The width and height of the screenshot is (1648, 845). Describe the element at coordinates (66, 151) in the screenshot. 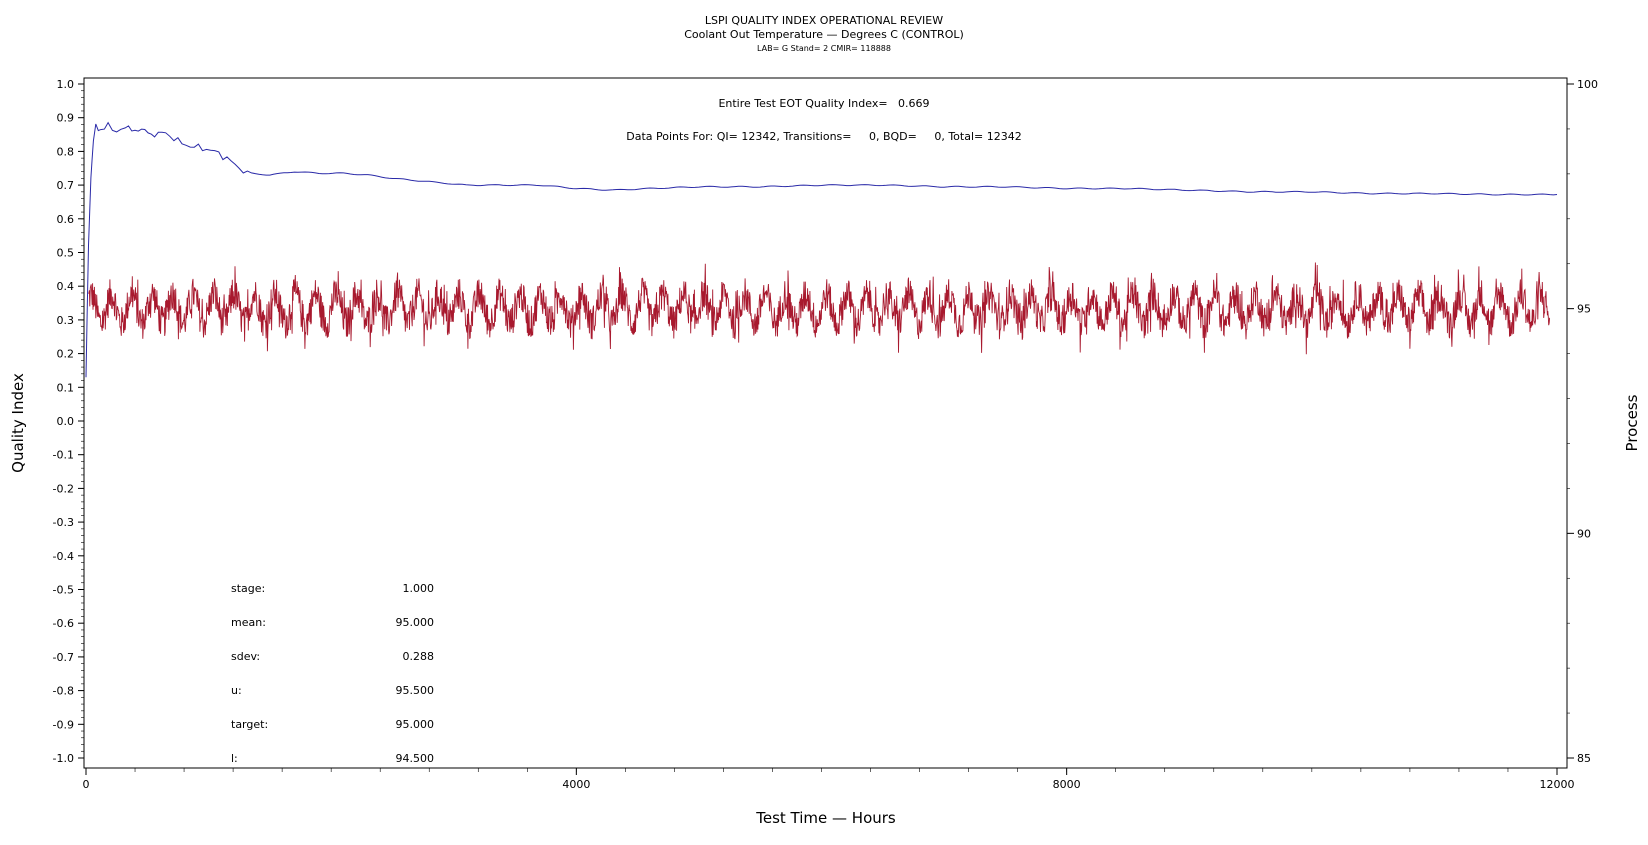

I see `y-tick-label: 0.8` at that location.